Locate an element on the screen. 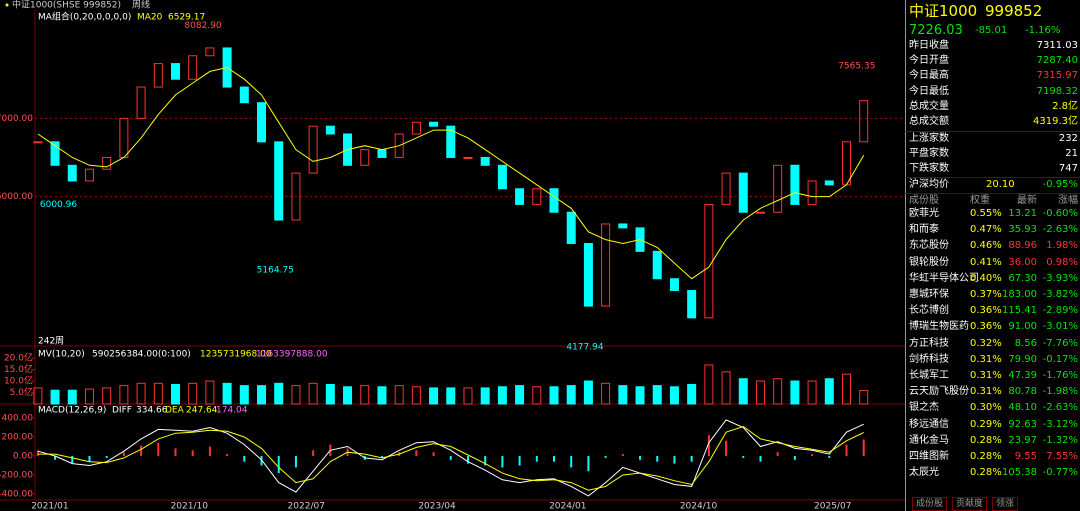  last: 13.21 is located at coordinates (1022, 213).